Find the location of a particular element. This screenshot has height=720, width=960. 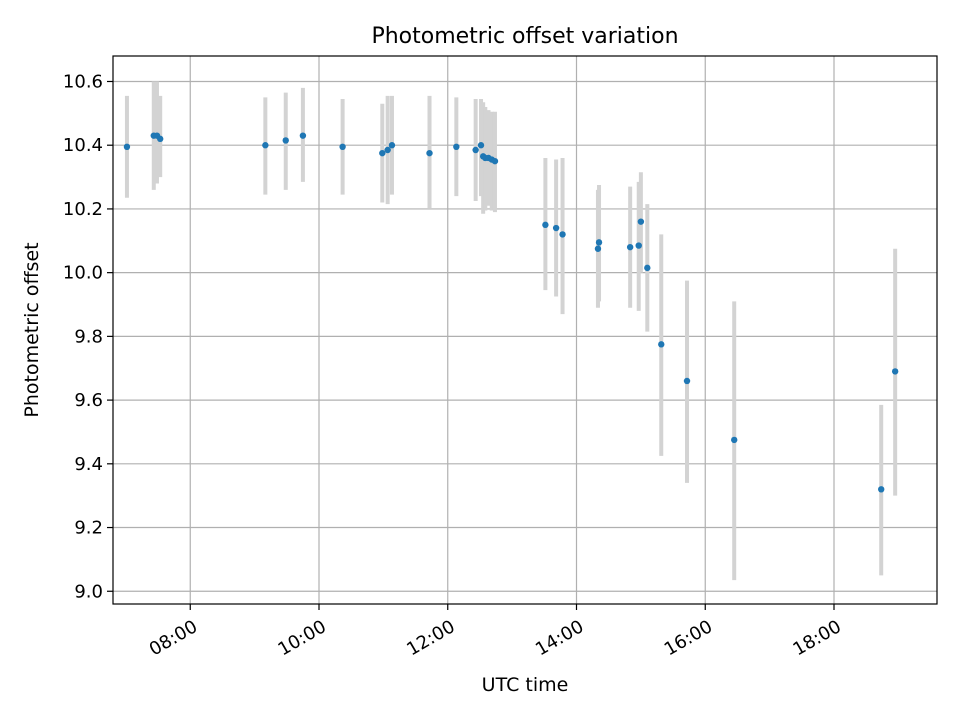

y-tick-label: 10.6 is located at coordinates (83, 81).